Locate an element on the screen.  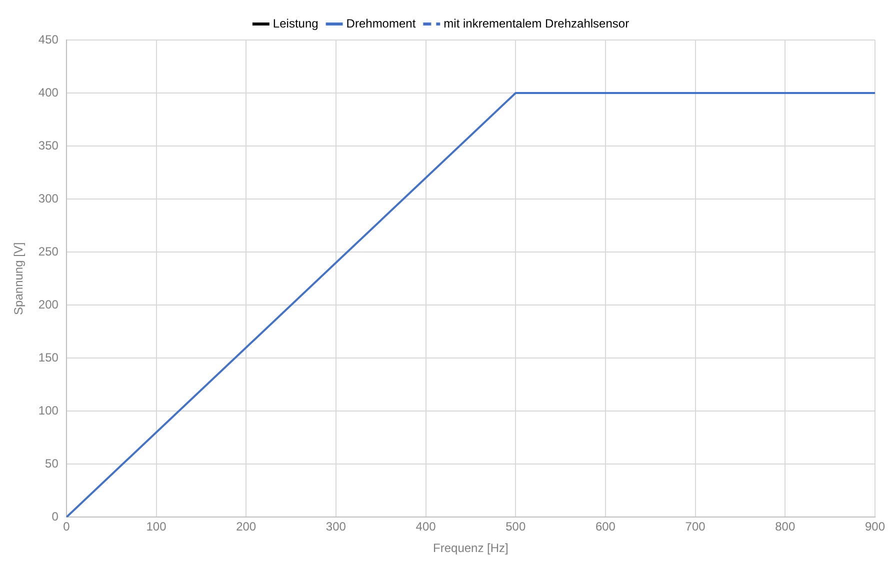
x-tick-label: 400 is located at coordinates (426, 527).